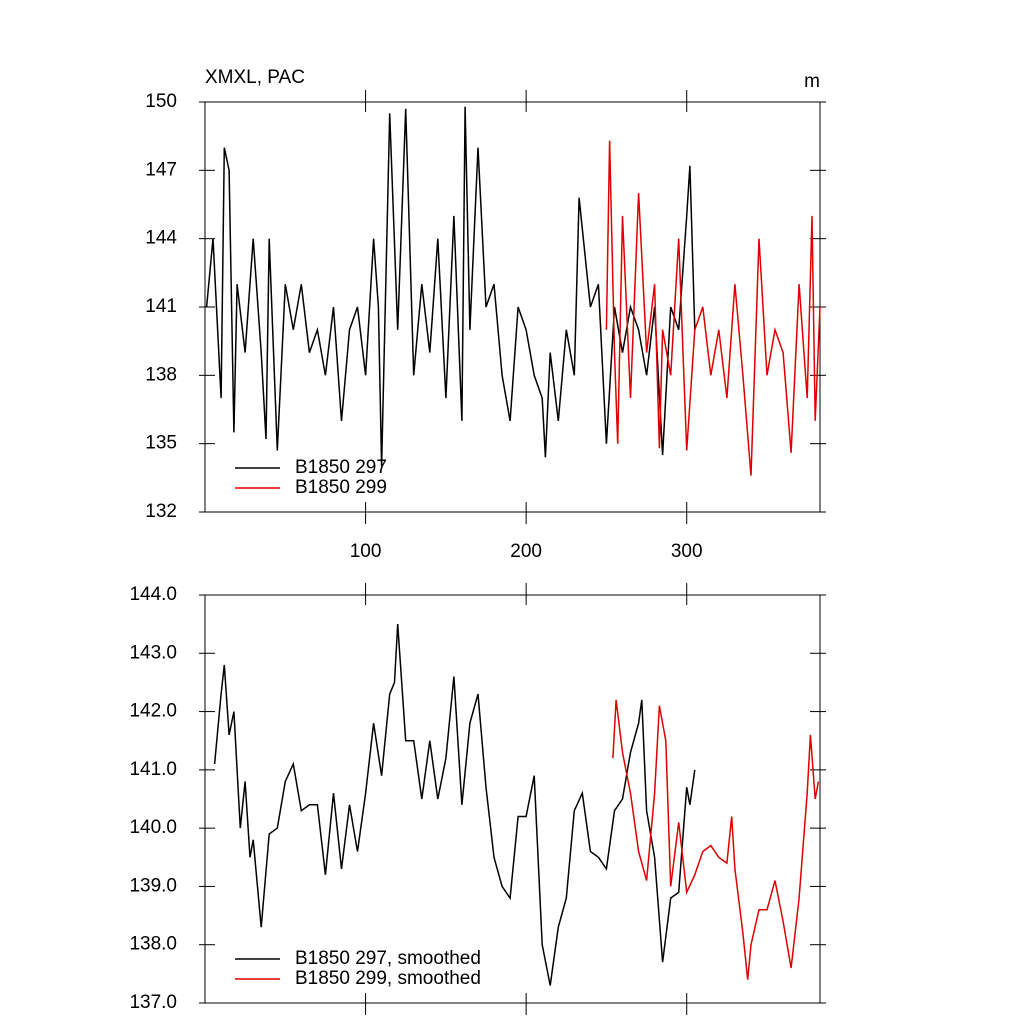 The image size is (1024, 1024). Describe the element at coordinates (161, 374) in the screenshot. I see `y-tick-label: 138` at that location.